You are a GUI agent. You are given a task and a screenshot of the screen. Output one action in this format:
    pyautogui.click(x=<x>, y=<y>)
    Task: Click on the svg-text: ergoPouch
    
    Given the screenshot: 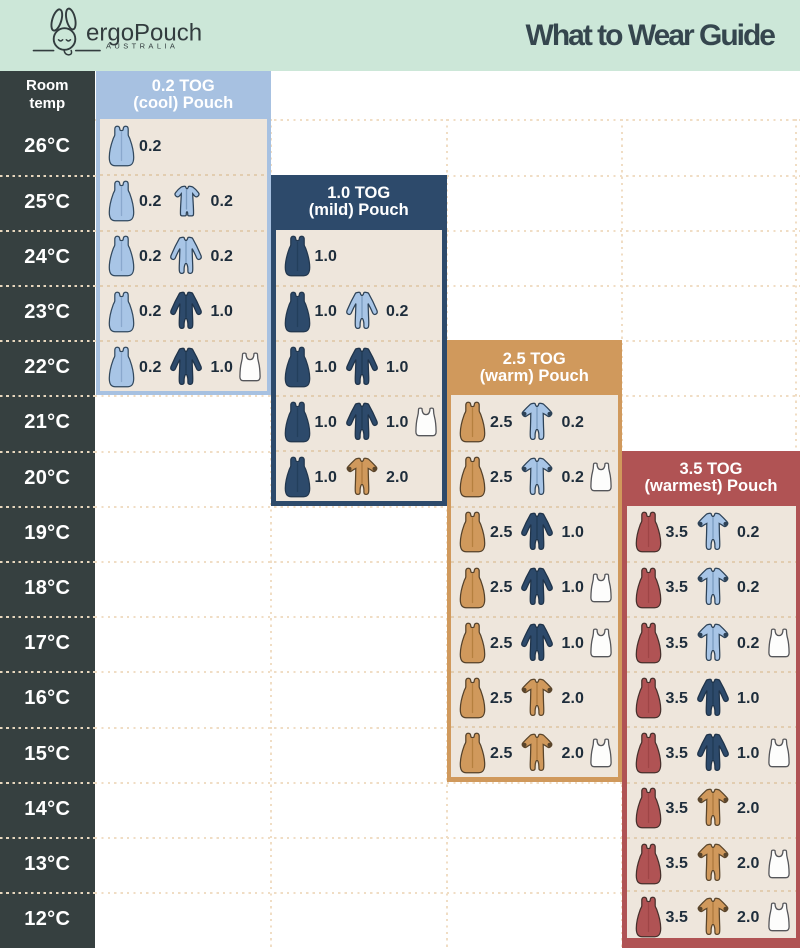 What is the action you would take?
    pyautogui.click(x=144, y=33)
    